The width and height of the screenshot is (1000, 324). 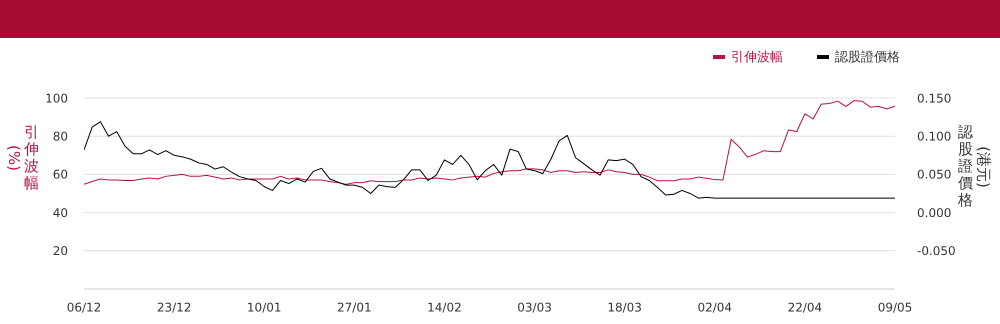 What do you see at coordinates (60, 251) in the screenshot?
I see `y-tick-label: 20` at bounding box center [60, 251].